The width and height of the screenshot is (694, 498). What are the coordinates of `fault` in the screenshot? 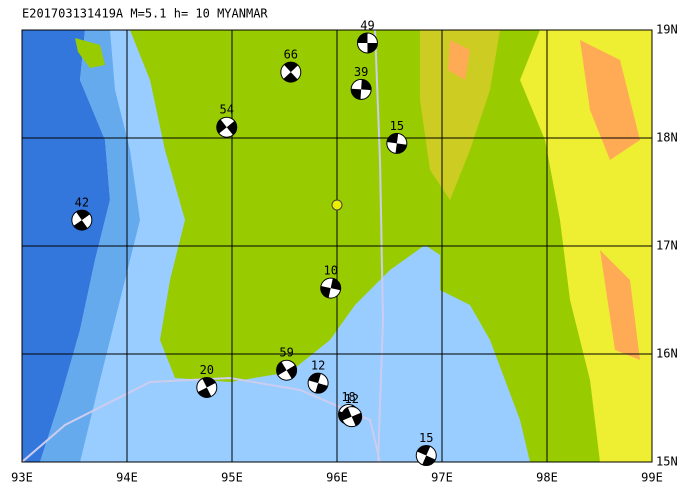 It's located at (379, 246).